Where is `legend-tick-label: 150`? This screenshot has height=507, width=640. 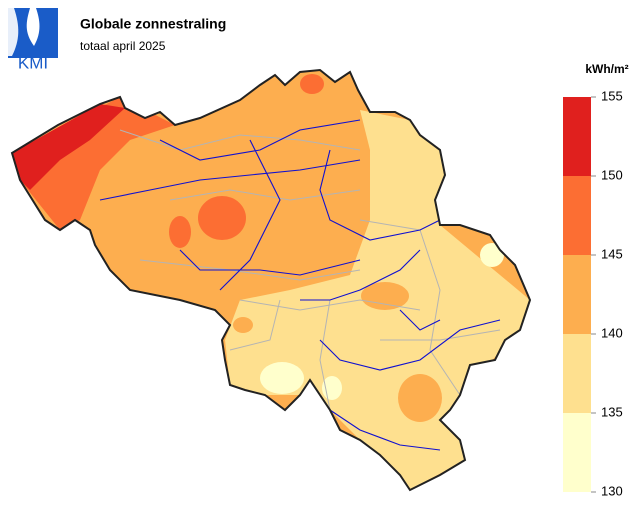 legend-tick-label: 150 is located at coordinates (612, 174).